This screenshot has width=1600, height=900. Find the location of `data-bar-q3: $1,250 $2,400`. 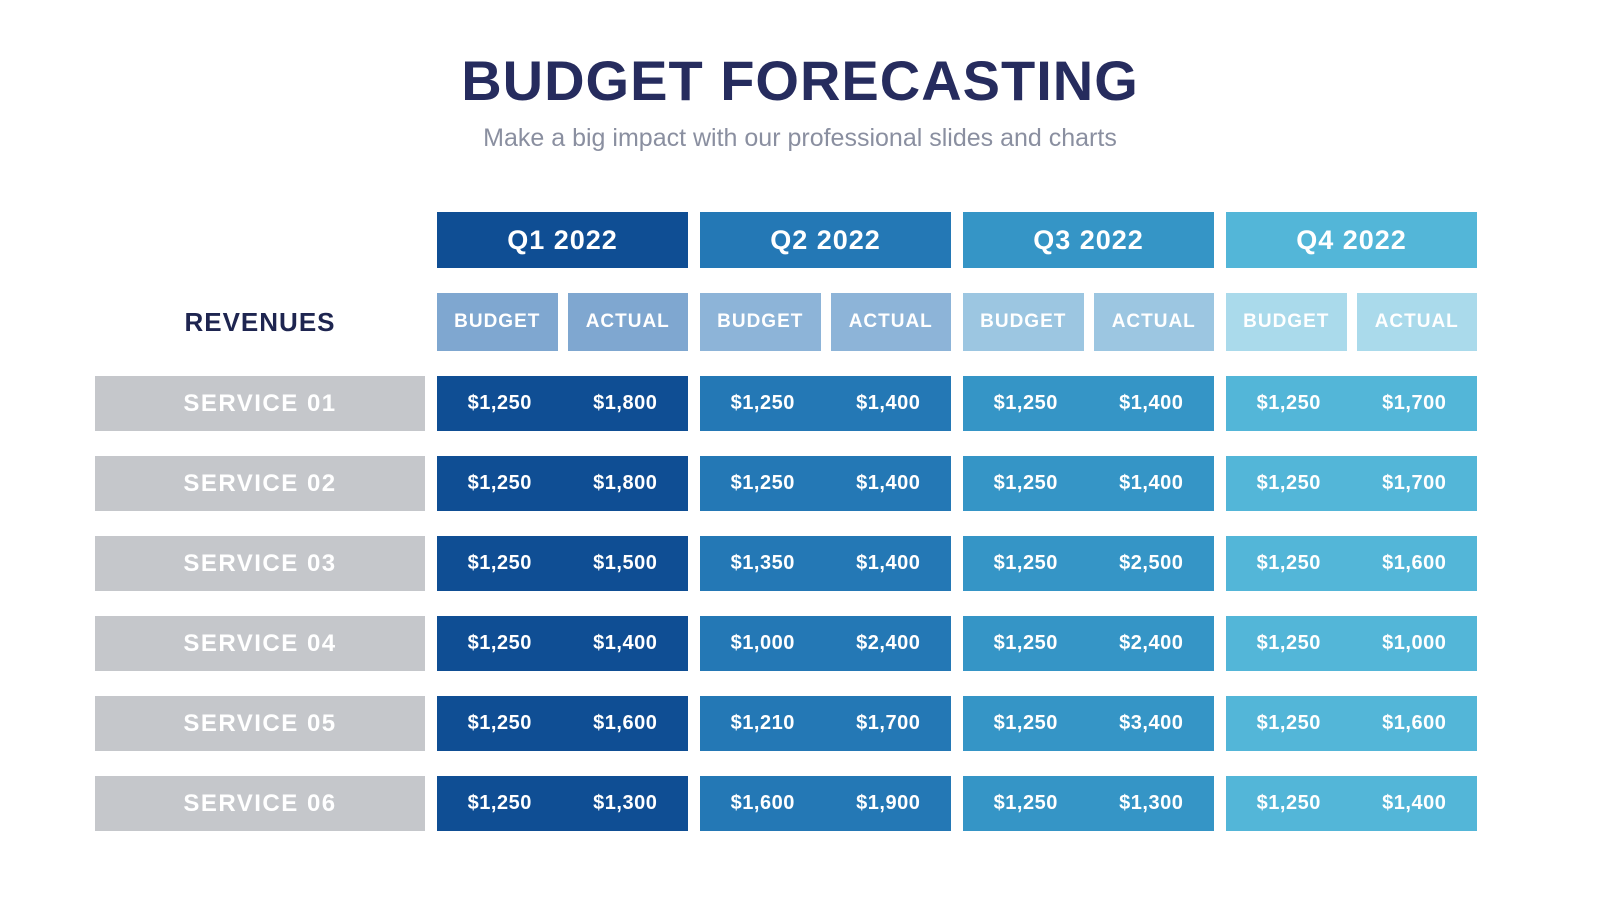

data-bar-q3: $1,250 $2,400 is located at coordinates (1088, 643).